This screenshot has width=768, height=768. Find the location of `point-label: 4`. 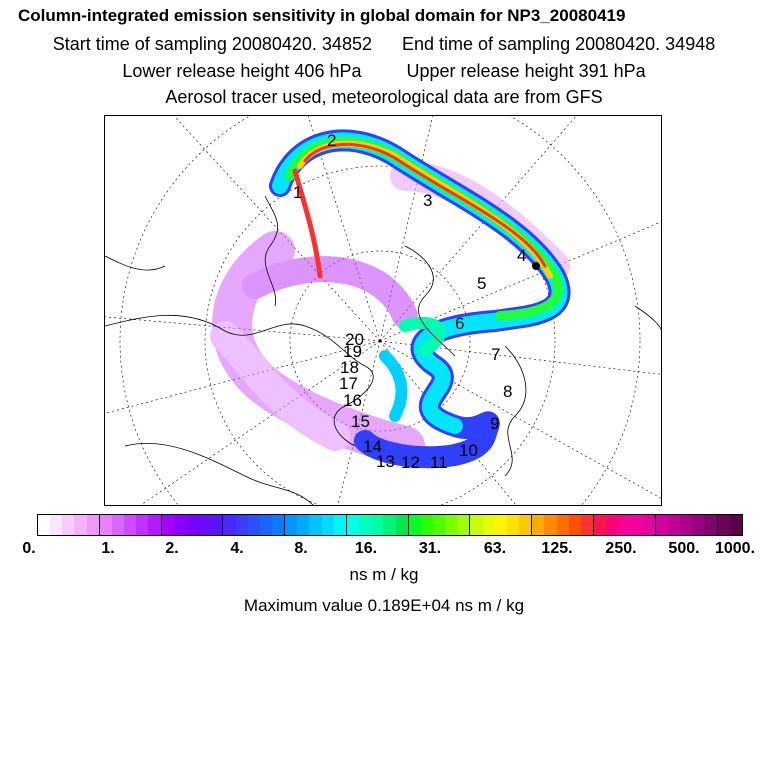

point-label: 4 is located at coordinates (521, 255).